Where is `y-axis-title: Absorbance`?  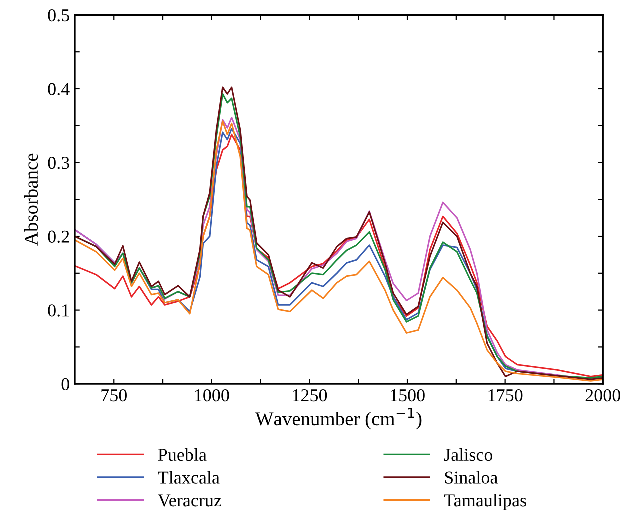
y-axis-title: Absorbance is located at coordinates (31, 200).